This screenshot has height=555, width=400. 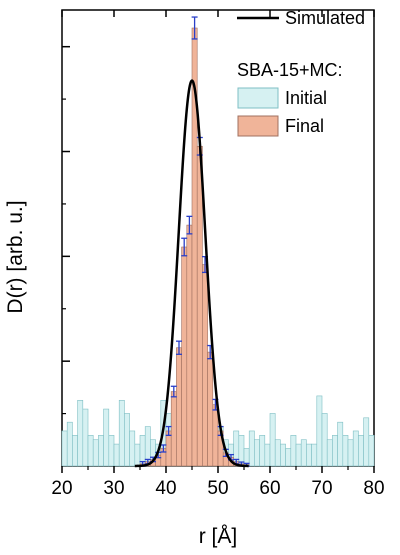 I want to click on x-axis-title: r [Å], so click(x=218, y=536).